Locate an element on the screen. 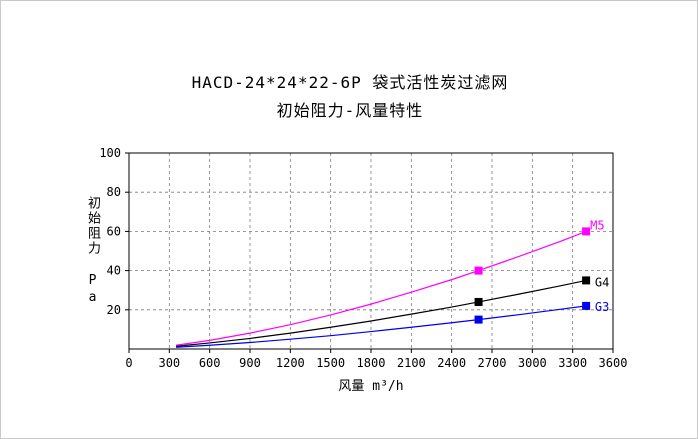  x-tick-label: 3600 is located at coordinates (613, 363).